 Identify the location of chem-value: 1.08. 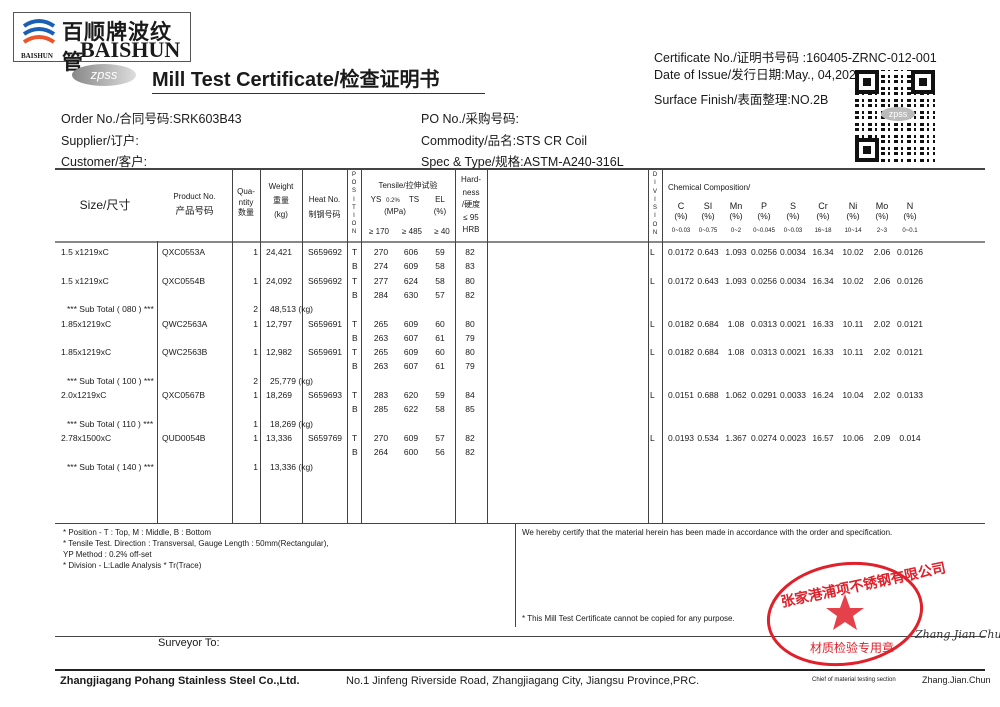
(736, 352).